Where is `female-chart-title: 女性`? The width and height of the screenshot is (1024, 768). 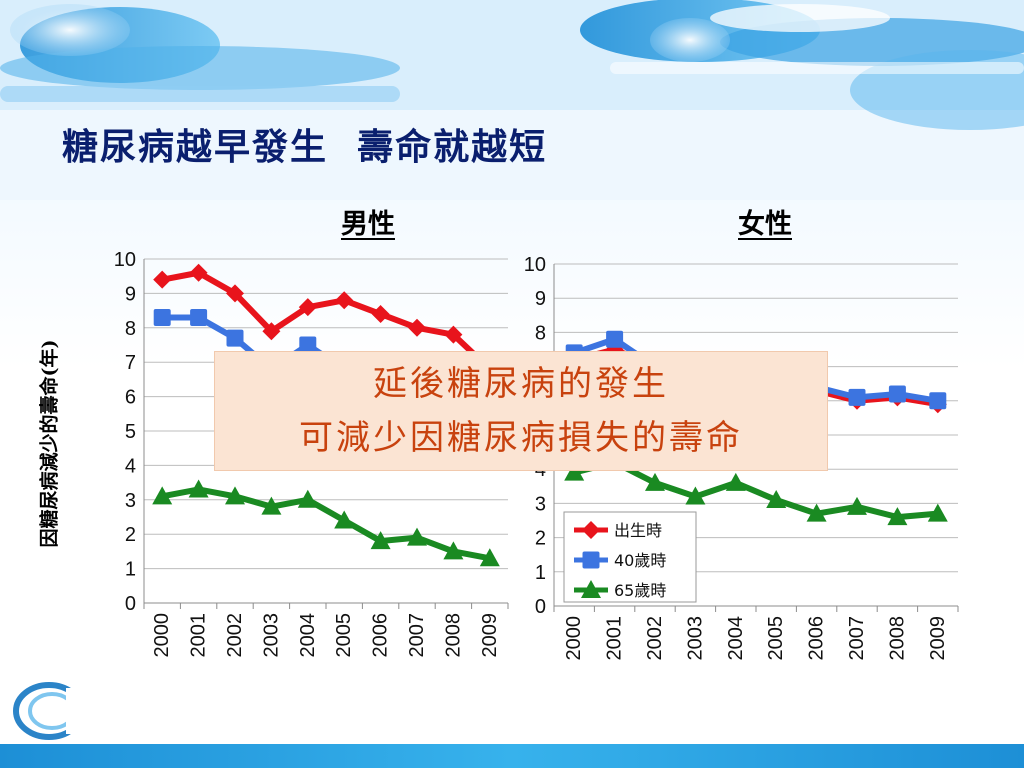 female-chart-title: 女性 is located at coordinates (765, 224).